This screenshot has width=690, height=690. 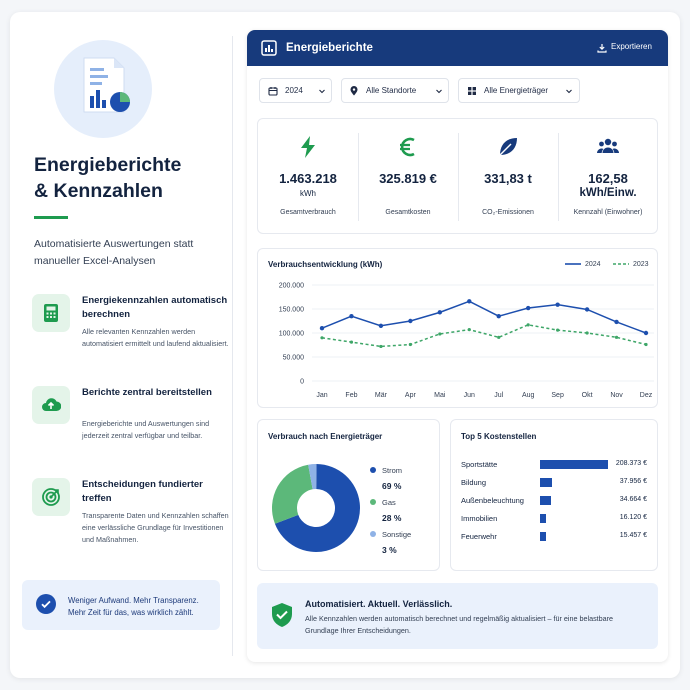 I want to click on feature-title: Entscheidungen fundierter treffen, so click(x=142, y=491).